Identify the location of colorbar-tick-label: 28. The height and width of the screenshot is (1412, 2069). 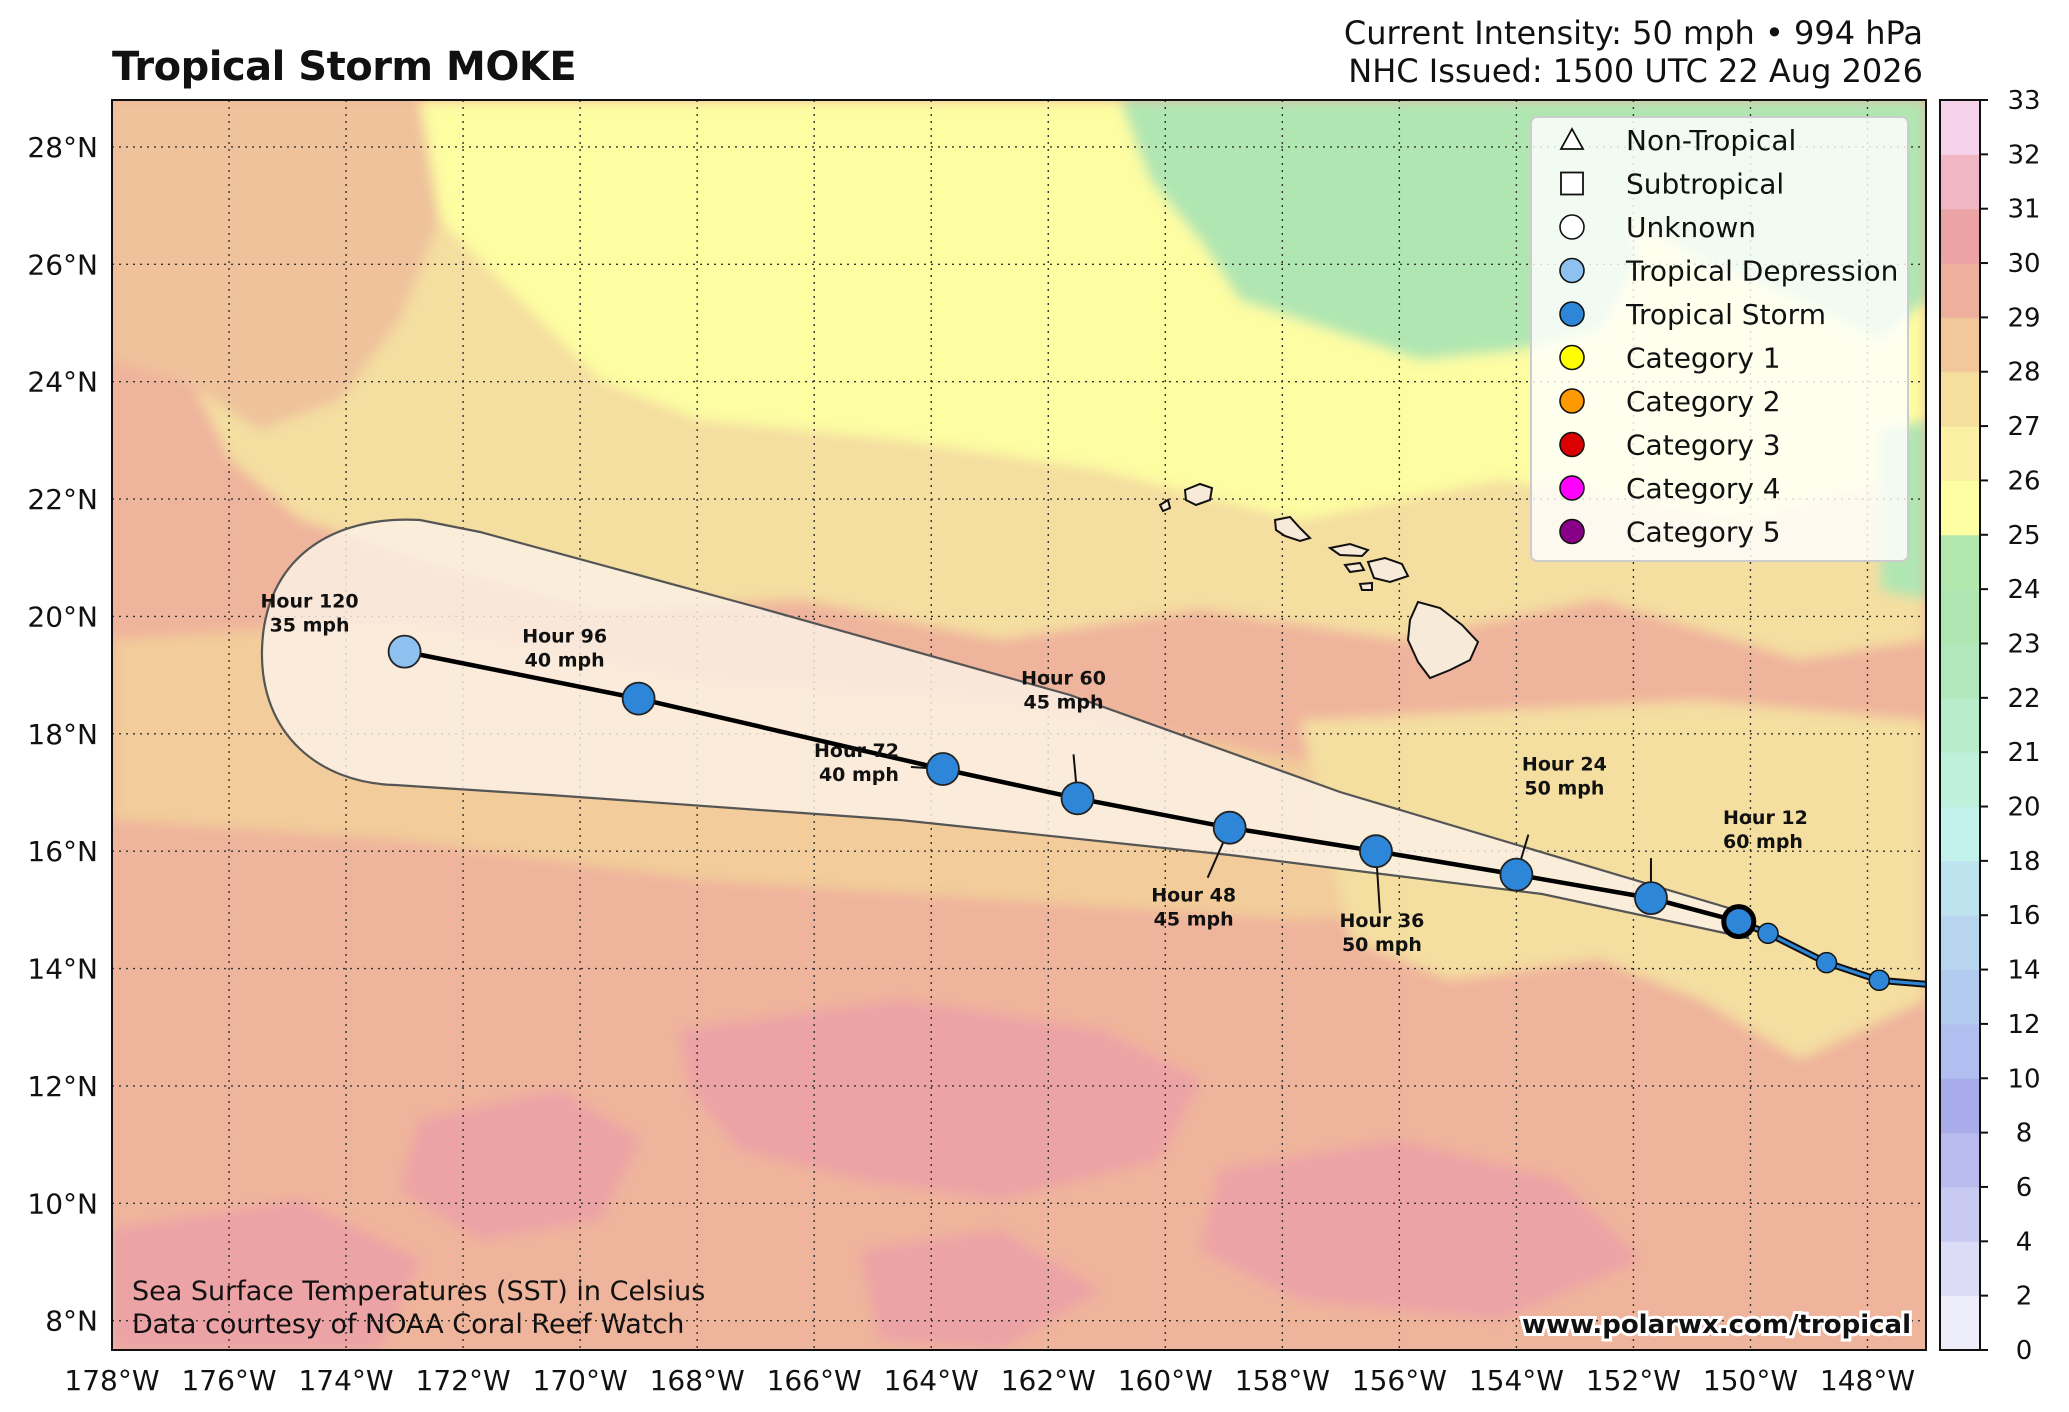
(2023, 373).